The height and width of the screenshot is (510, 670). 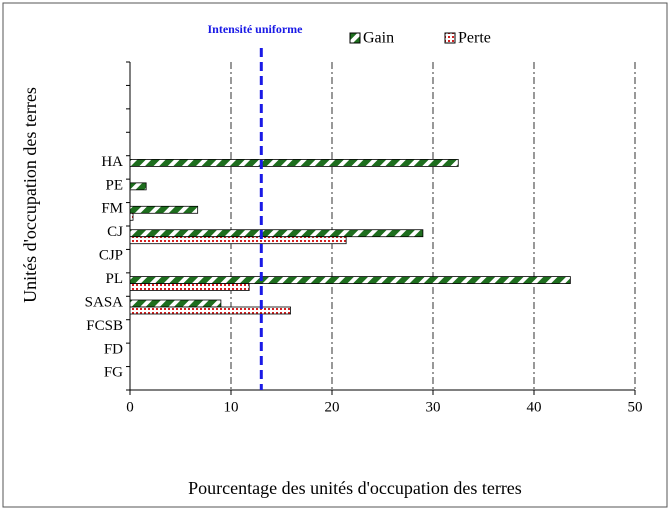 I want to click on y-tick-label: FG, so click(x=113, y=373).